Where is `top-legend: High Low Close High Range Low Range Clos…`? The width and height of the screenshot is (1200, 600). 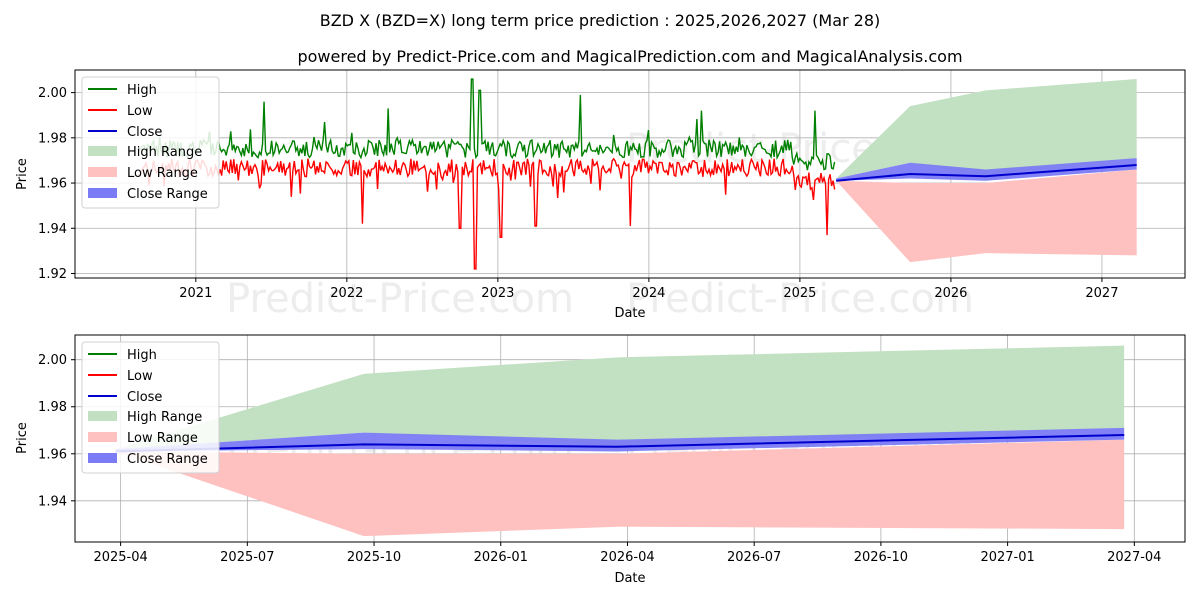
top-legend: High Low Close High Range Low Range Clos… is located at coordinates (150, 142).